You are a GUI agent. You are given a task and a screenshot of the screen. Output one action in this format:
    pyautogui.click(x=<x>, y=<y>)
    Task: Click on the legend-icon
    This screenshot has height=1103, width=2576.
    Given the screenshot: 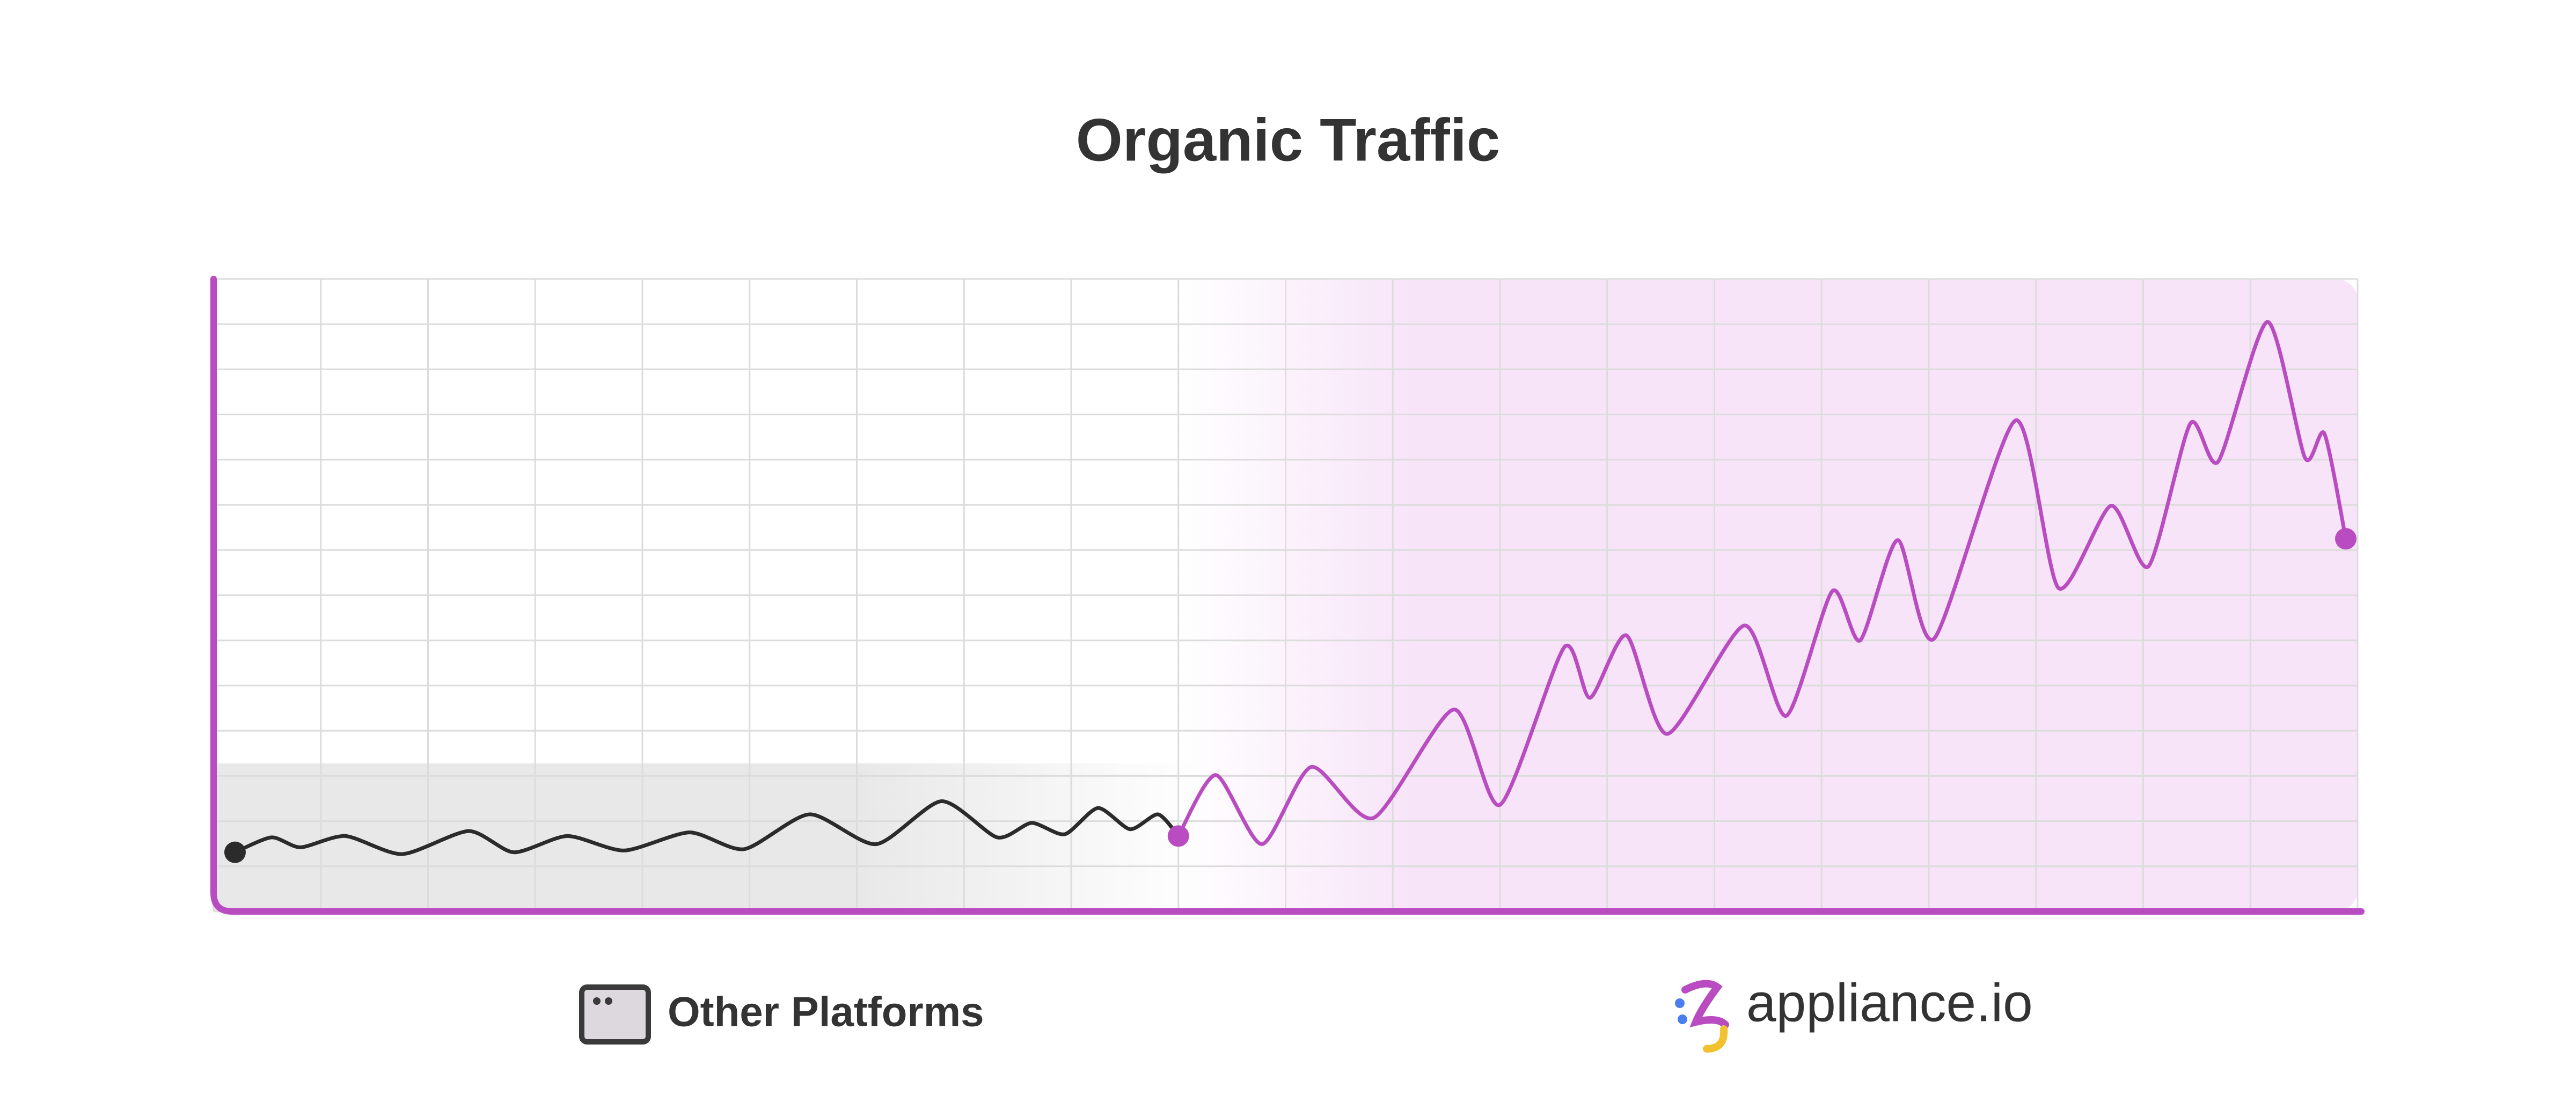 What is the action you would take?
    pyautogui.click(x=615, y=1014)
    